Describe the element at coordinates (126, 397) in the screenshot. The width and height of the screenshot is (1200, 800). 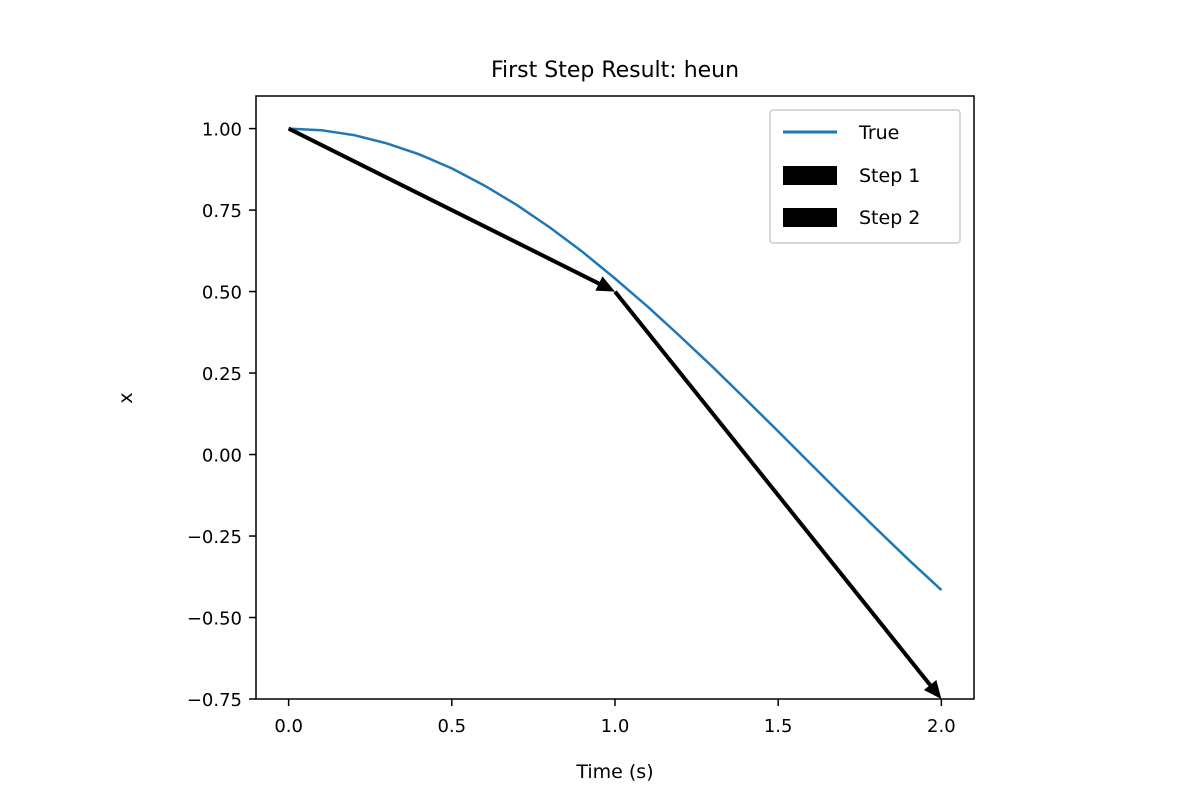
I see `y-axis-label: x` at that location.